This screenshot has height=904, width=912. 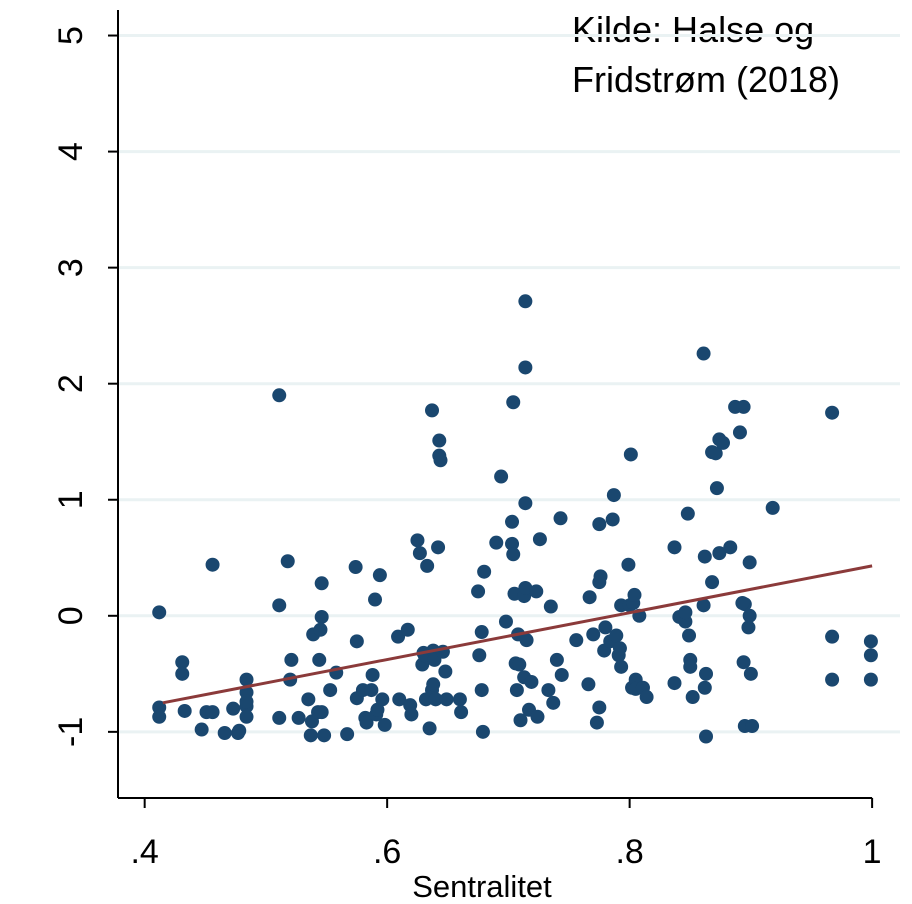 I want to click on fit-line, so click(x=517, y=634).